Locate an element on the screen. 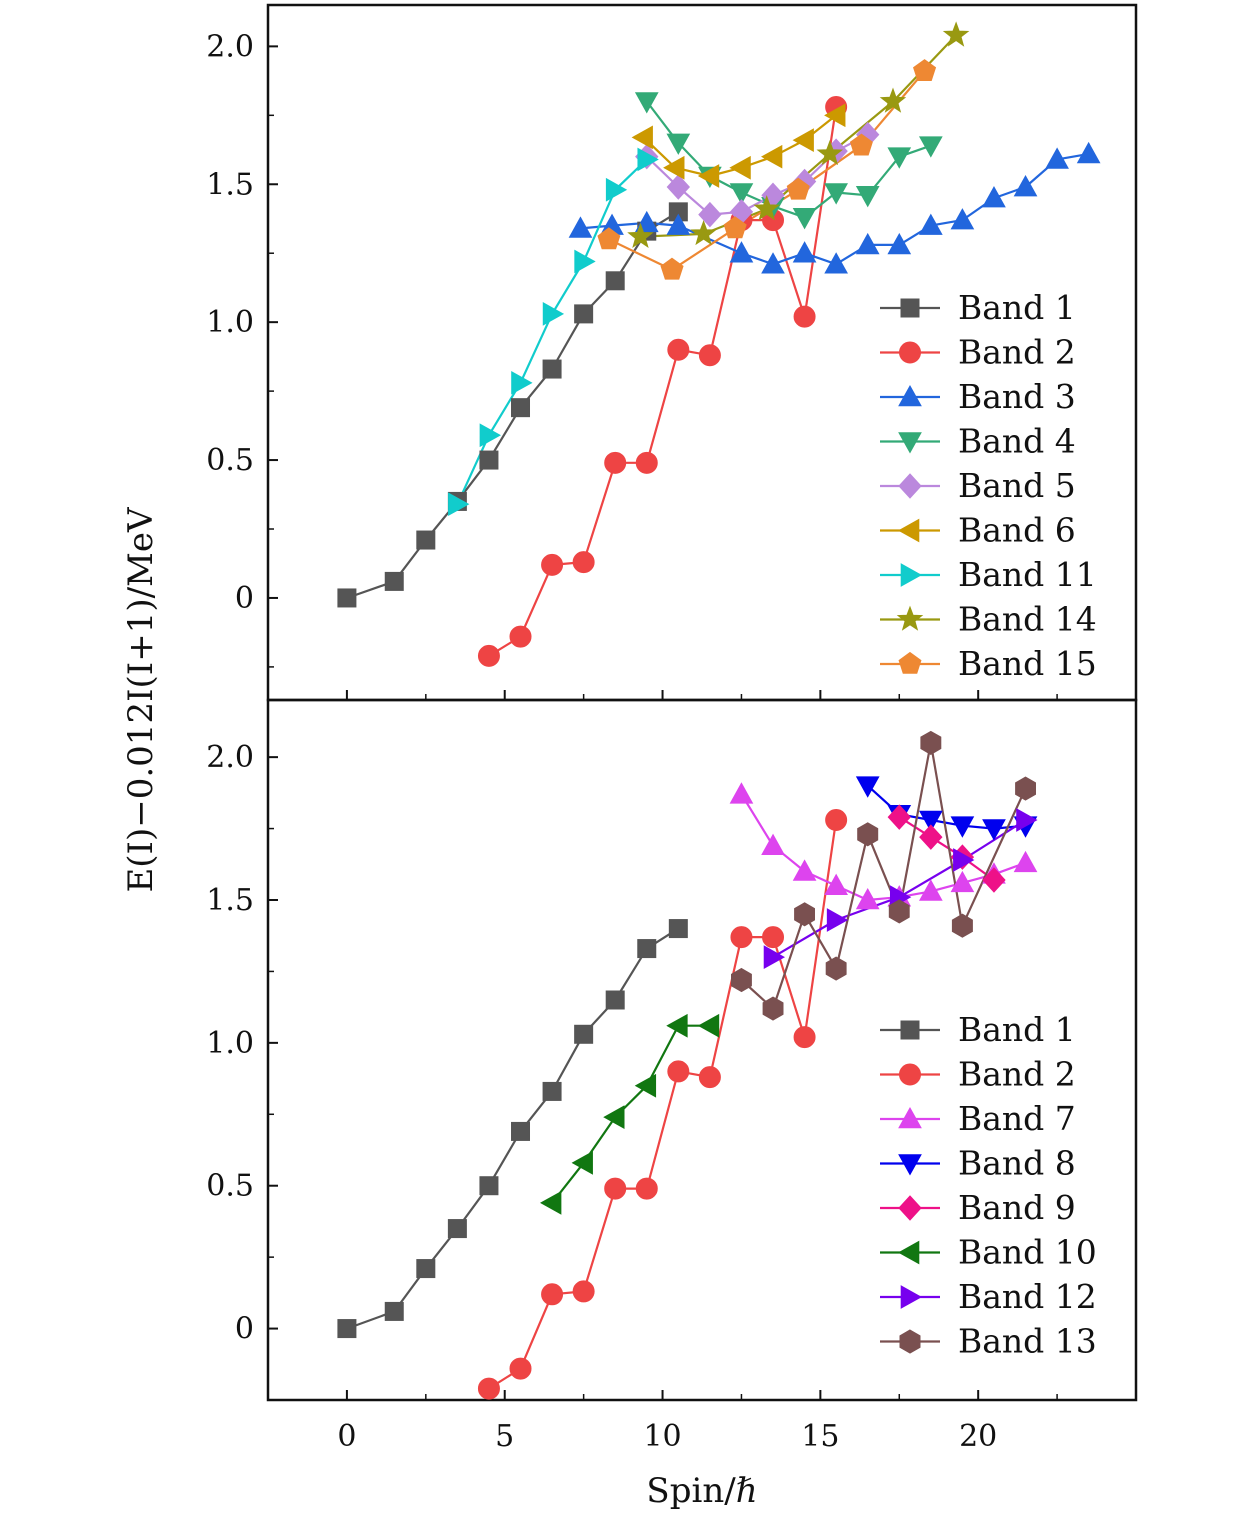  x-axis: 0 5 10 15 20 is located at coordinates (667, 1436).